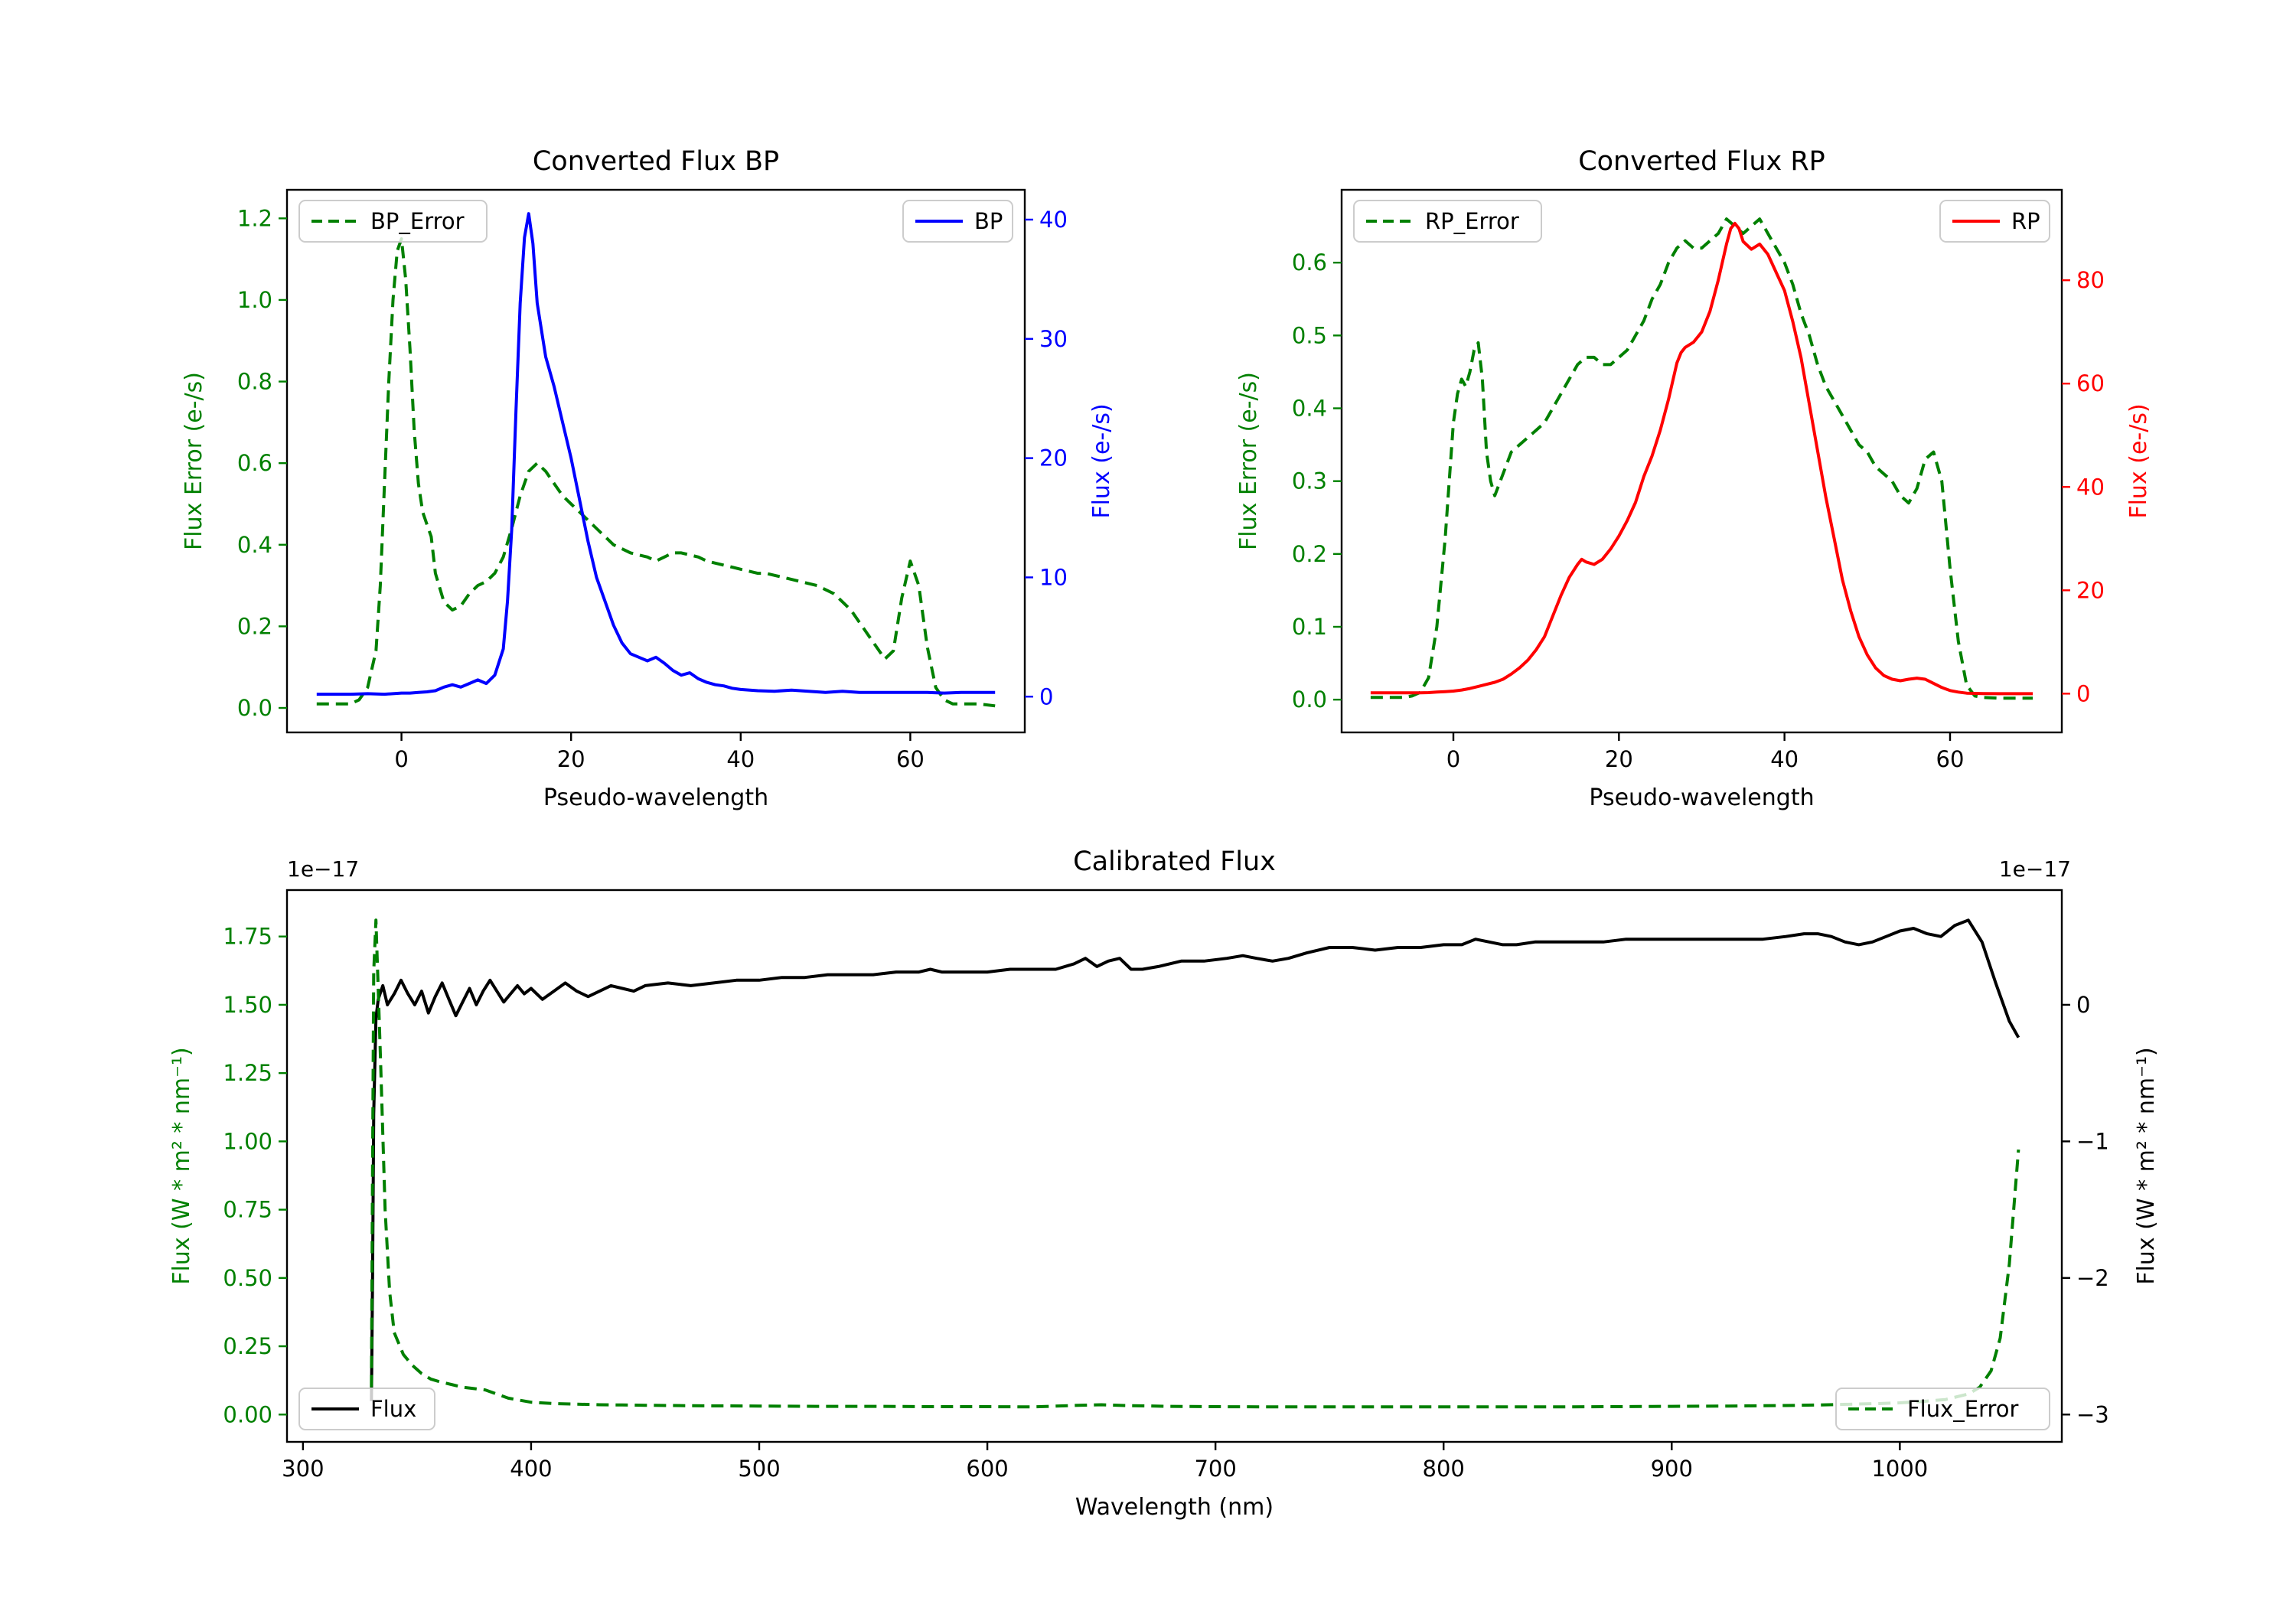 Image resolution: width=2296 pixels, height=1611 pixels. I want to click on chart-title: Calibrated Flux, so click(1174, 861).